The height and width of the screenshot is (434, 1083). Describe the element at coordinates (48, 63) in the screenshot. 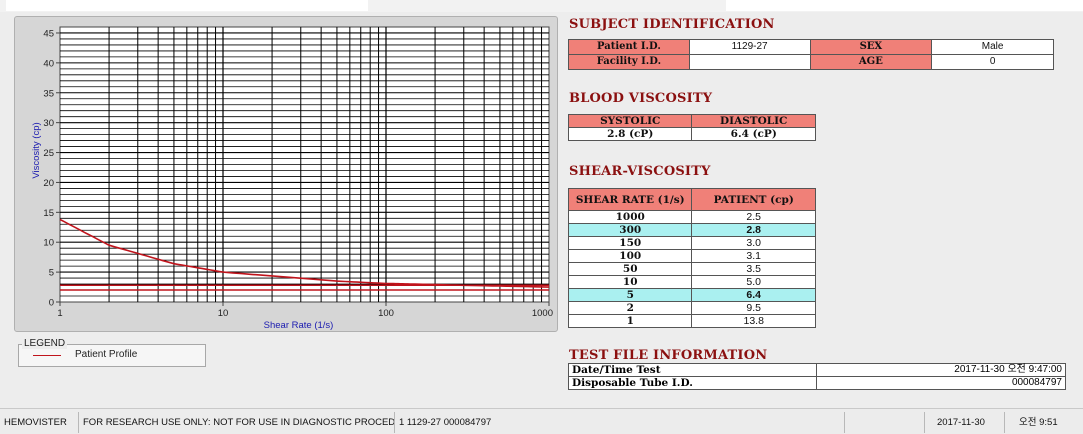

I see `y-tick-label: 40` at that location.